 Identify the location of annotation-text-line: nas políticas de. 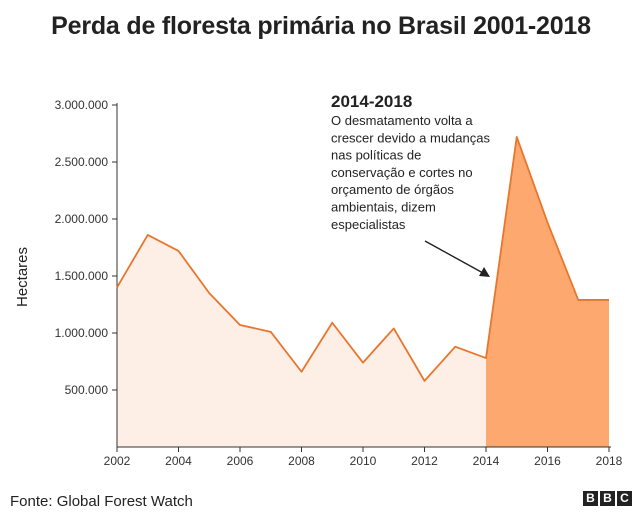
(376, 155).